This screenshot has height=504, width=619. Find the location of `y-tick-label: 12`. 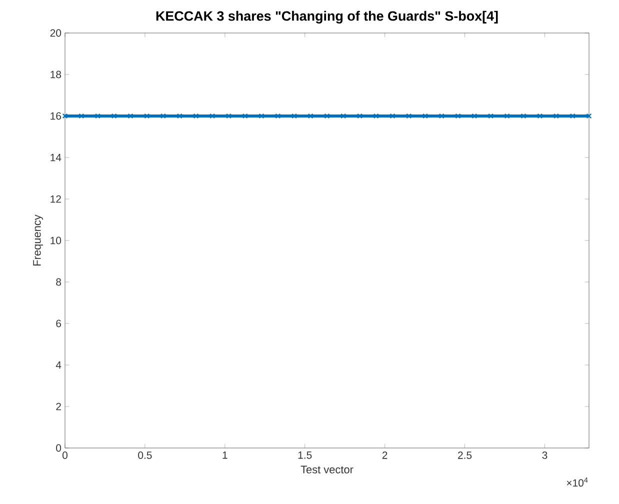

y-tick-label: 12 is located at coordinates (55, 199).